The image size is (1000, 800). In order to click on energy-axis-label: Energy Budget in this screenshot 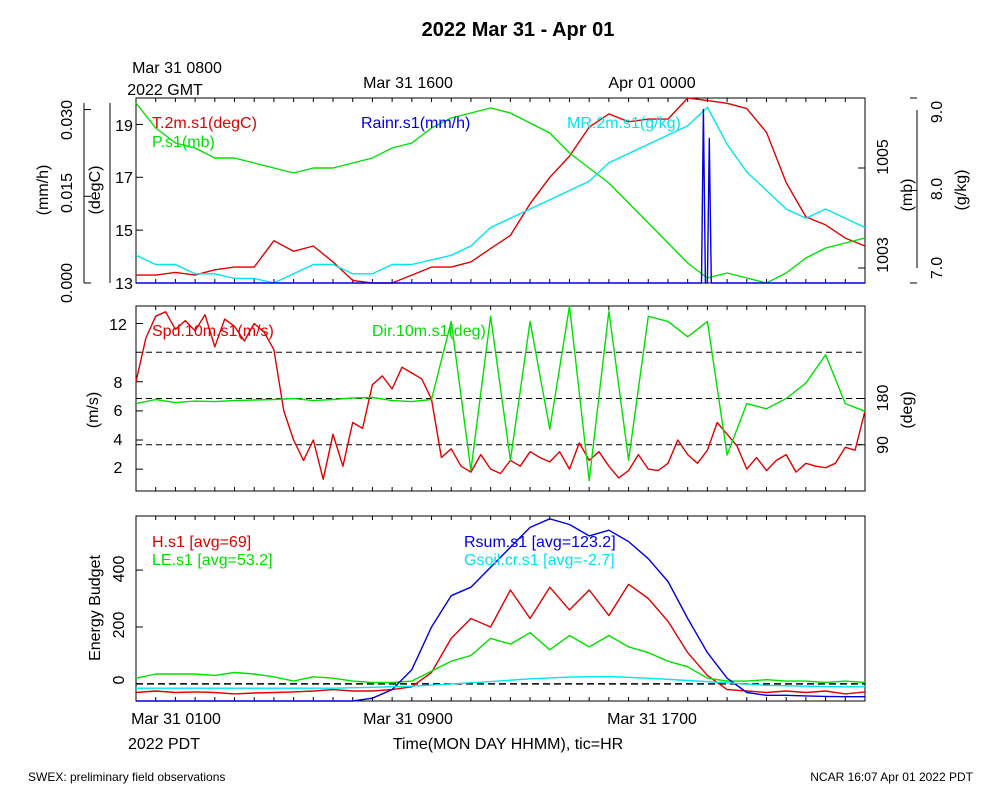, I will do `click(95, 608)`.